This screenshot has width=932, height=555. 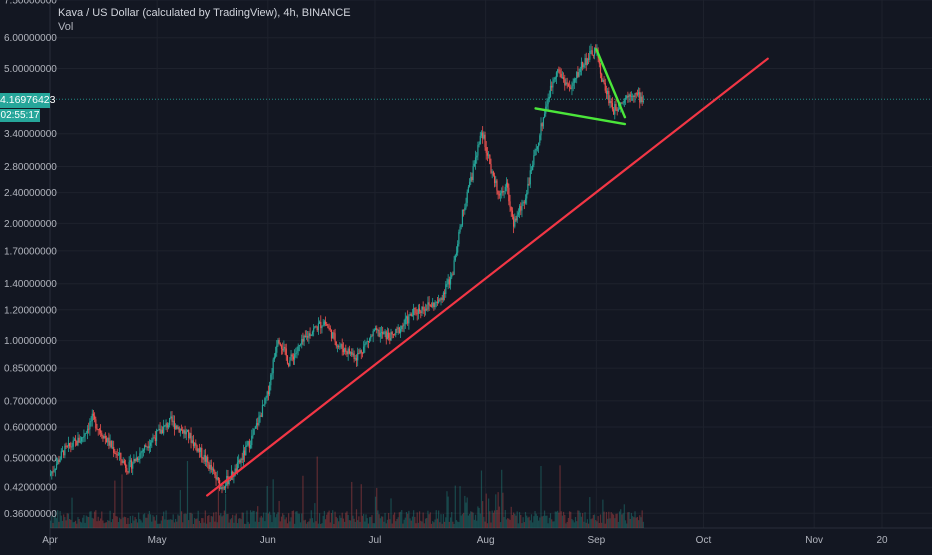 I want to click on y-tick-label: 1.40000000, so click(x=30, y=284).